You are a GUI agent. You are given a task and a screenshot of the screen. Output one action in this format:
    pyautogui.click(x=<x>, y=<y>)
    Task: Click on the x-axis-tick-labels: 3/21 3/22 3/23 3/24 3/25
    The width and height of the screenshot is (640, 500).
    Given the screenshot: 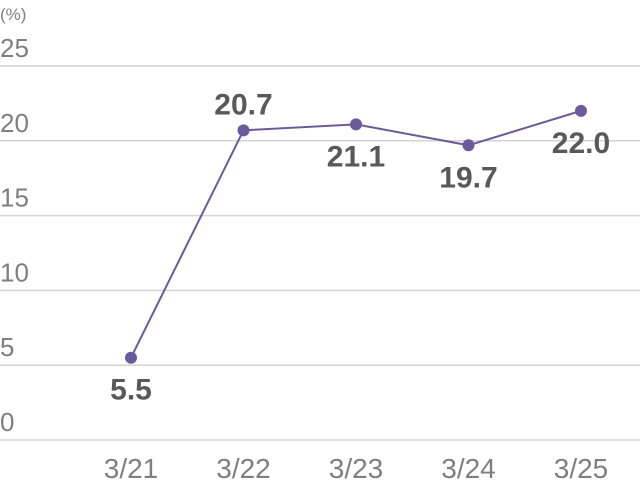 What is the action you would take?
    pyautogui.click(x=356, y=468)
    